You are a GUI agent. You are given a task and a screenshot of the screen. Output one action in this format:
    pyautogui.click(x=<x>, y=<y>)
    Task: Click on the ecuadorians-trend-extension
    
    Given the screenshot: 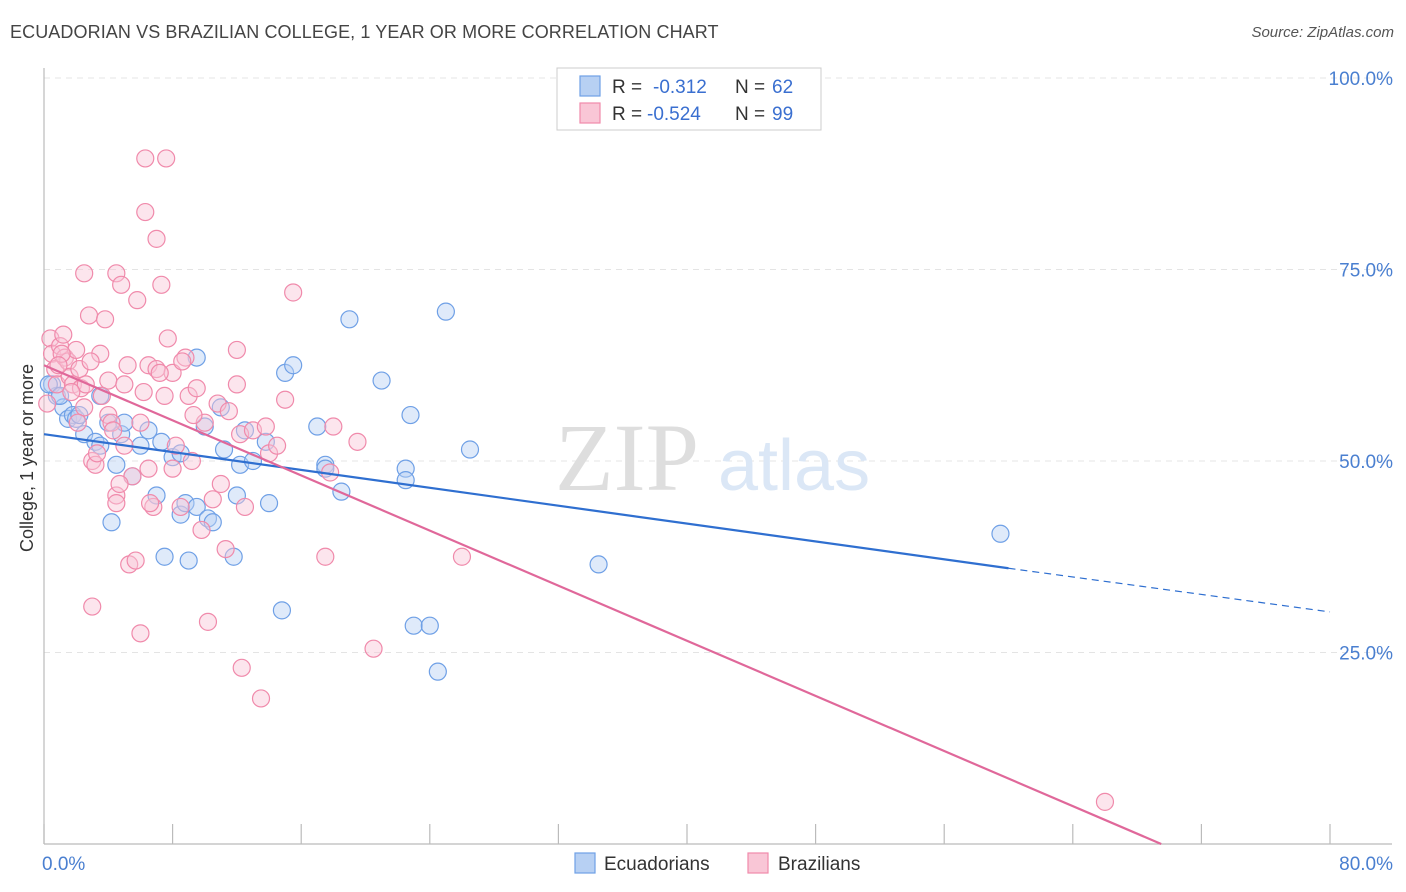 What is the action you would take?
    pyautogui.click(x=1169, y=590)
    